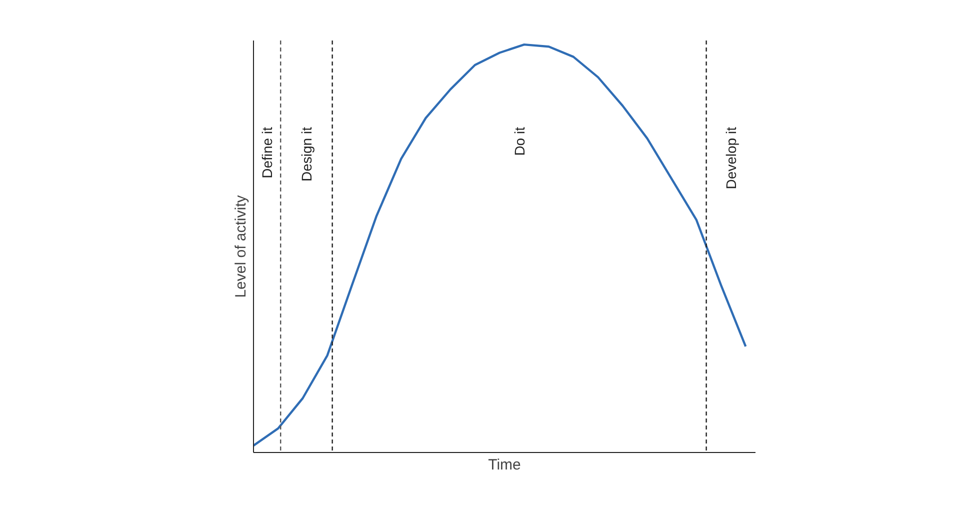 The width and height of the screenshot is (960, 505). What do you see at coordinates (504, 465) in the screenshot?
I see `x-axis-title: Time` at bounding box center [504, 465].